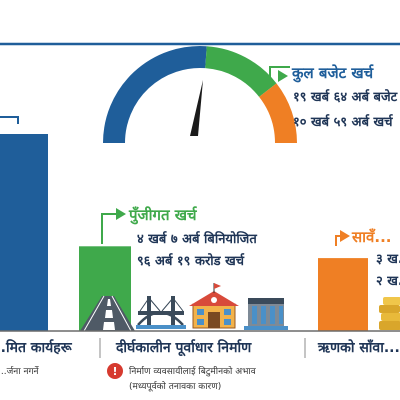 The width and height of the screenshot is (400, 400). Describe the element at coordinates (266, 314) in the screenshot. I see `dam-icon` at that location.